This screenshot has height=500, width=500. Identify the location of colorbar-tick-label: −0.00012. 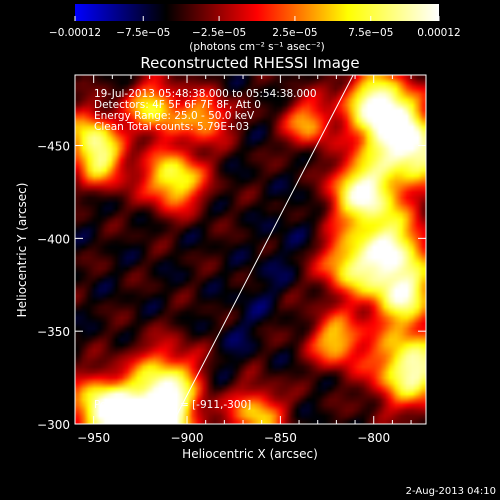
(75, 33).